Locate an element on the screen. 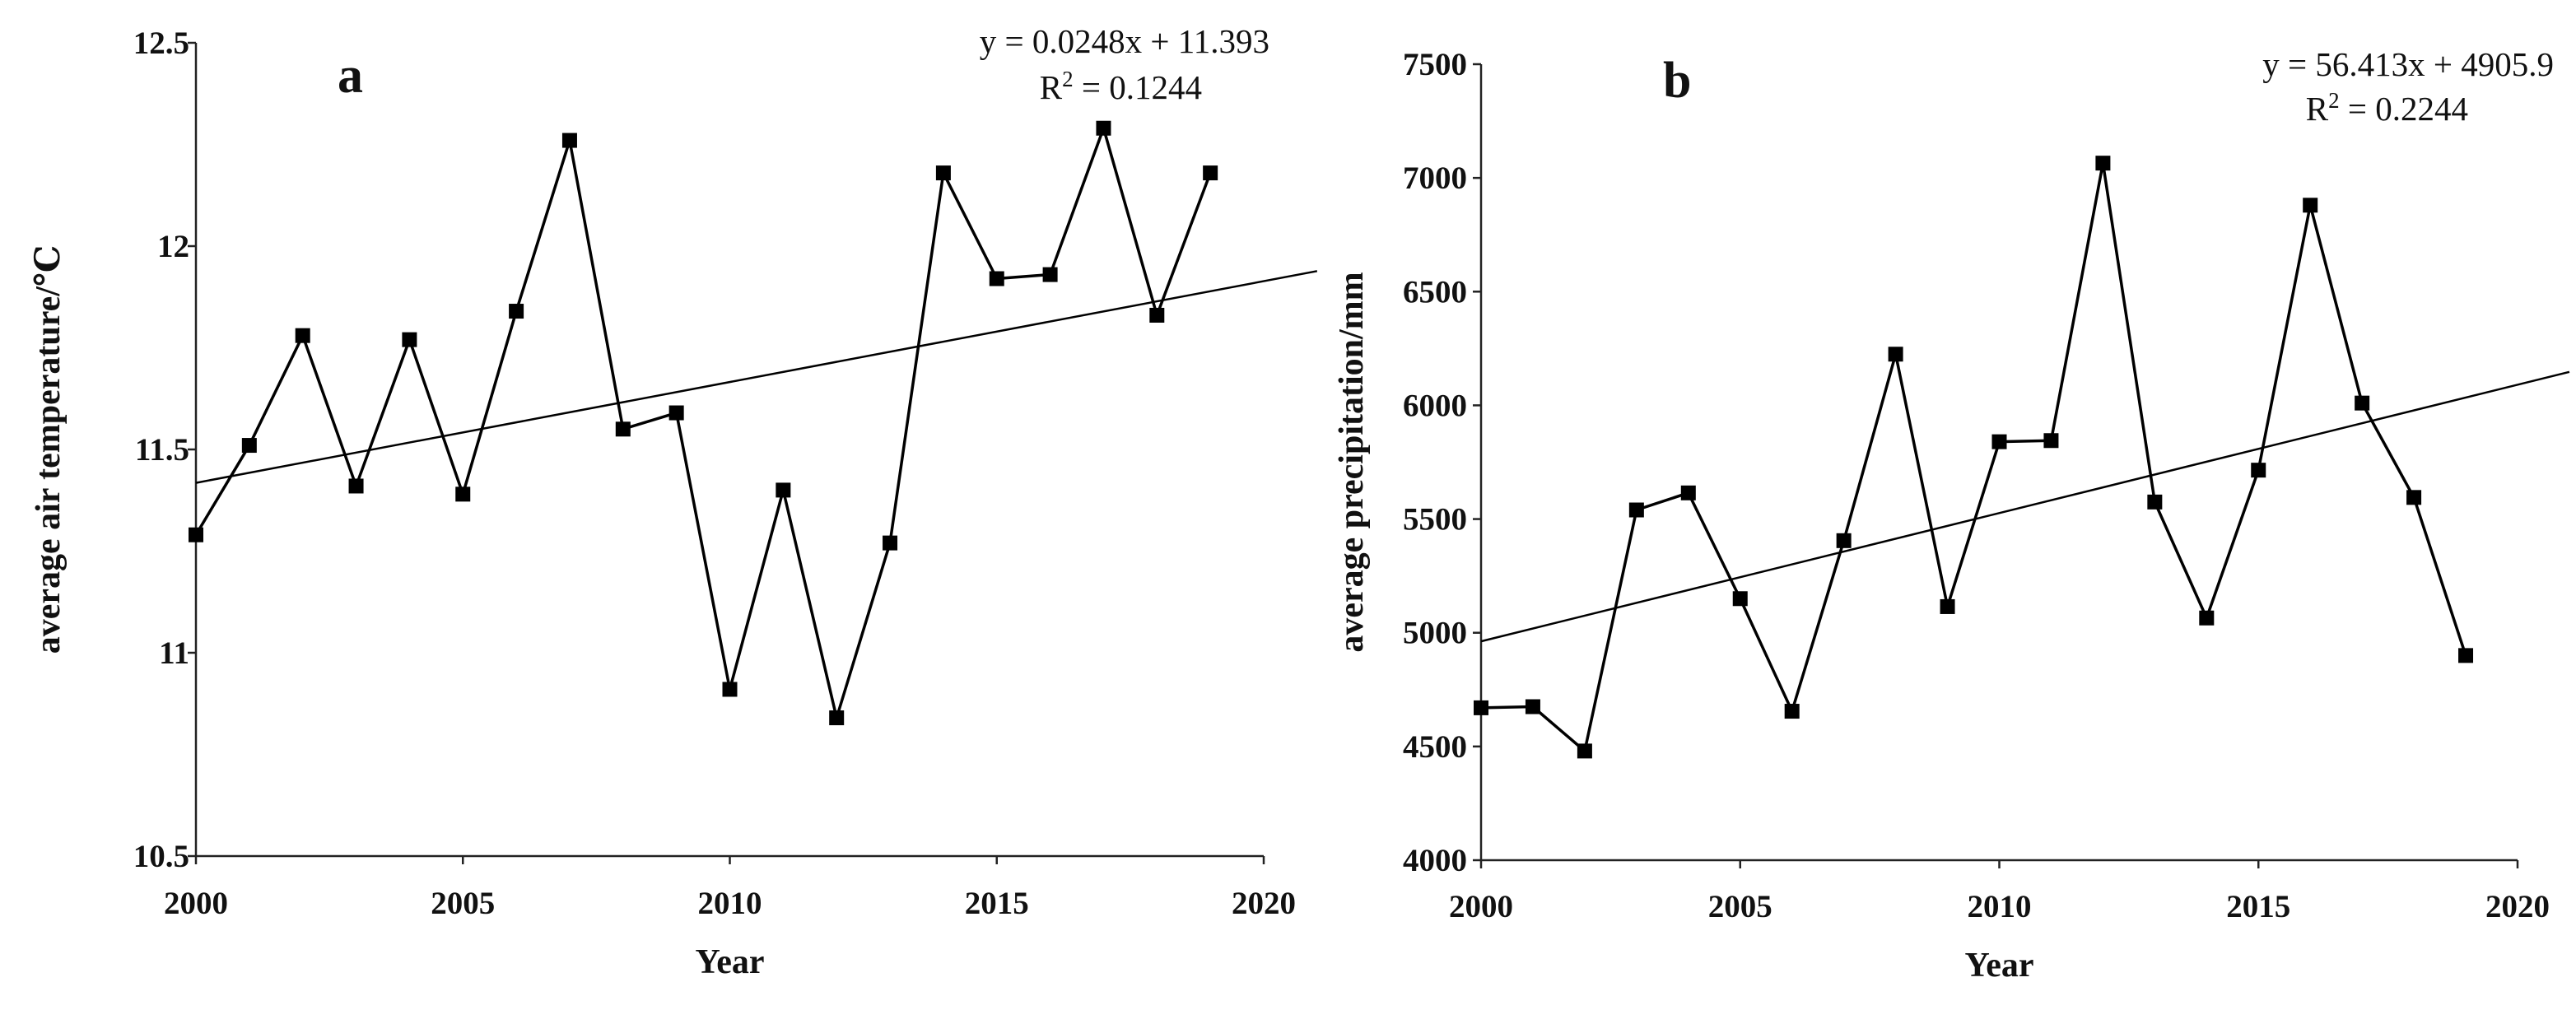 The image size is (2576, 1010). y-tick-label: 4000 is located at coordinates (1435, 861).